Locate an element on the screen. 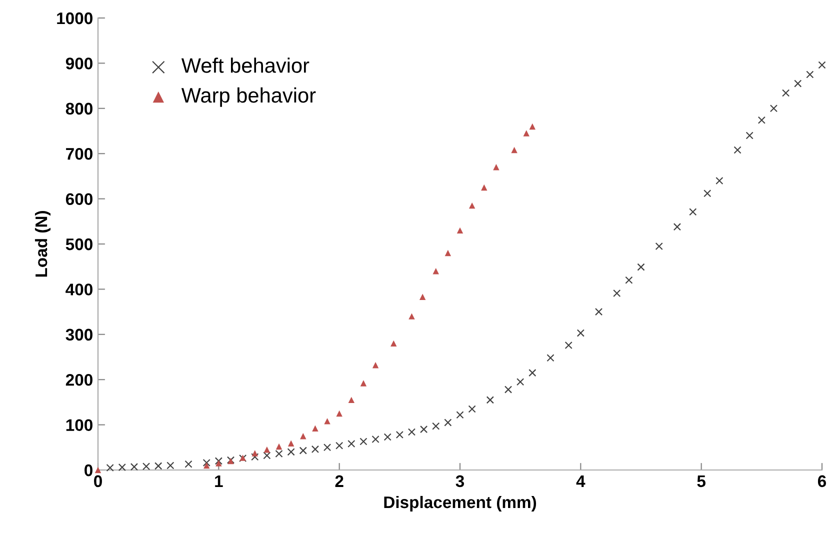 Image resolution: width=828 pixels, height=538 pixels. x-tick-label: 6 is located at coordinates (822, 481).